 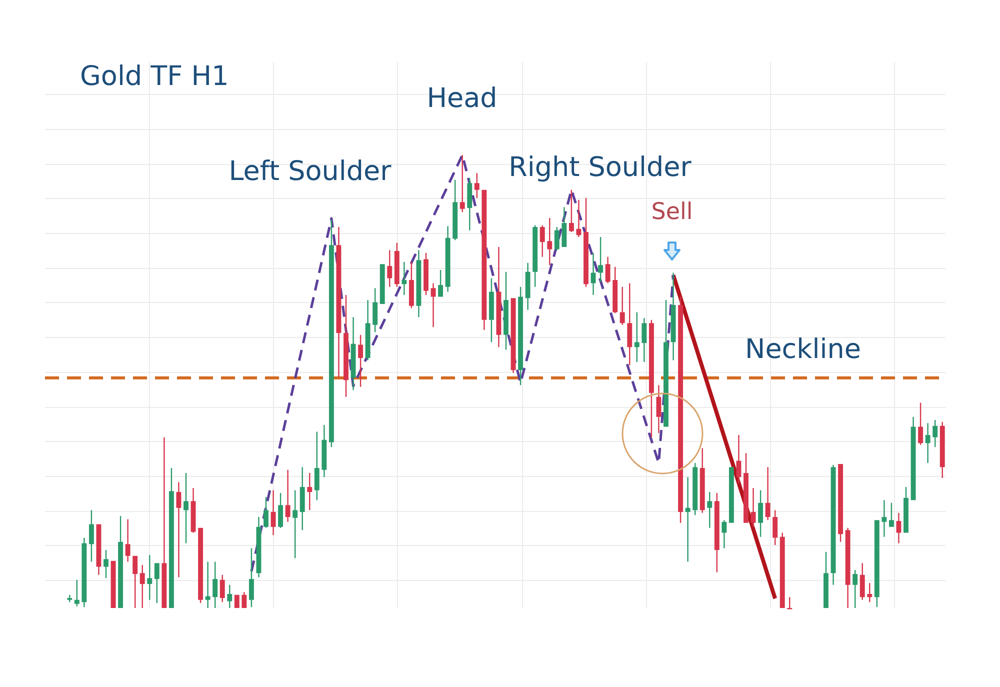 I want to click on annotation: Left Soulder, so click(x=310, y=172).